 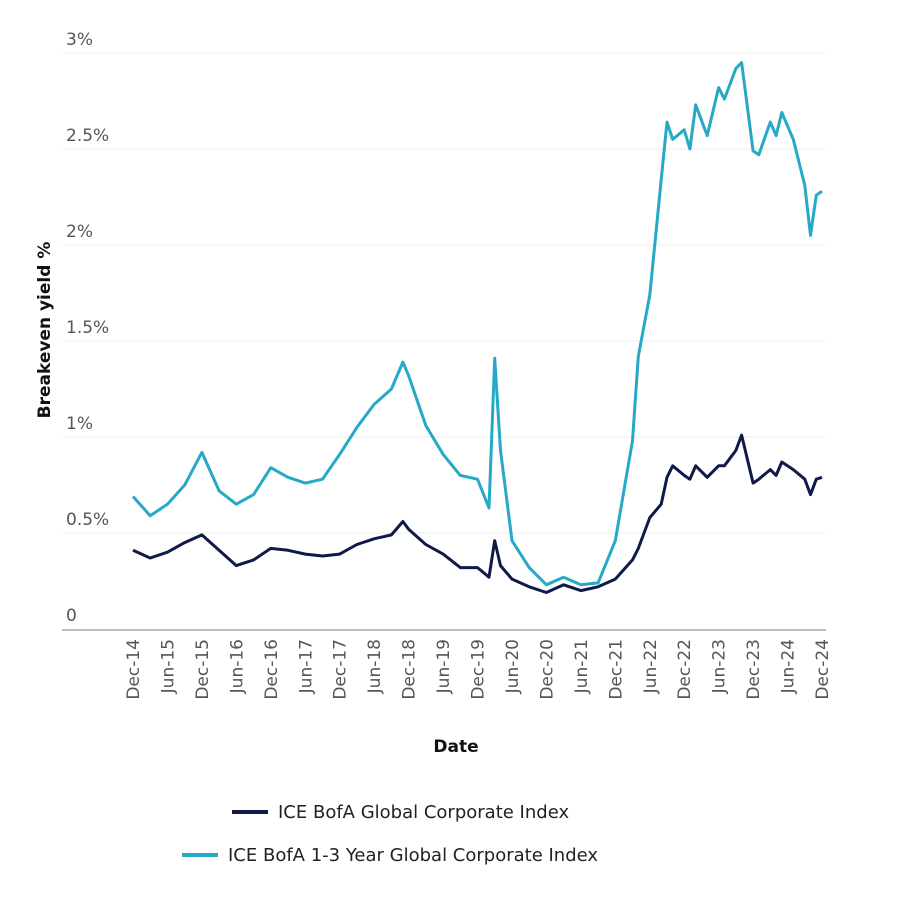 I want to click on x-tick-label: Dec-14, so click(x=134, y=669).